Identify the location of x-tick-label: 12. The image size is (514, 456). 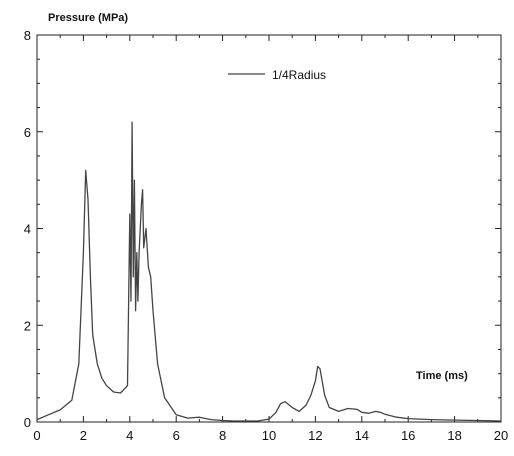
(315, 435).